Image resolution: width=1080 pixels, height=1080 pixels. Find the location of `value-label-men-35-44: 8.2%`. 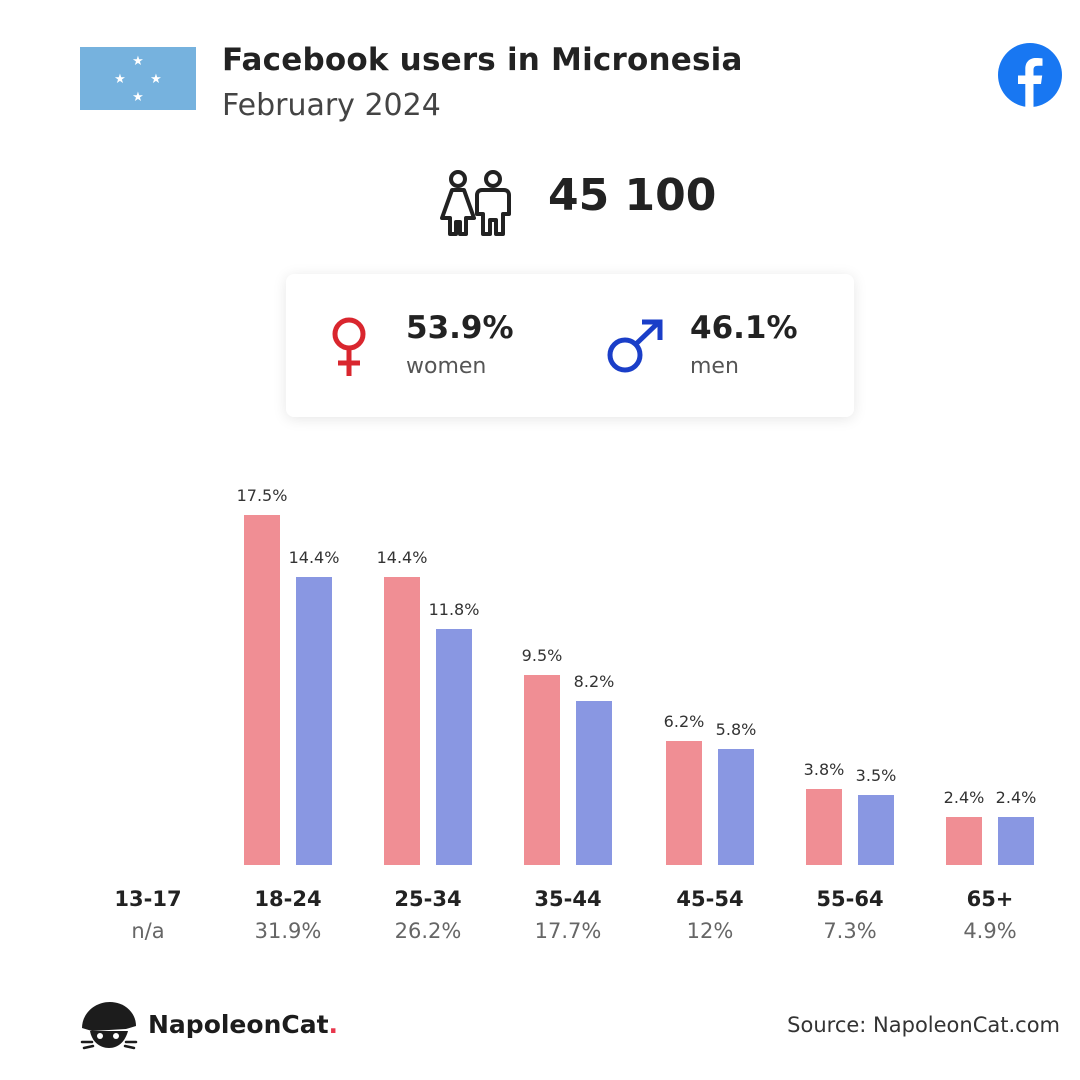

value-label-men-35-44: 8.2% is located at coordinates (594, 681).